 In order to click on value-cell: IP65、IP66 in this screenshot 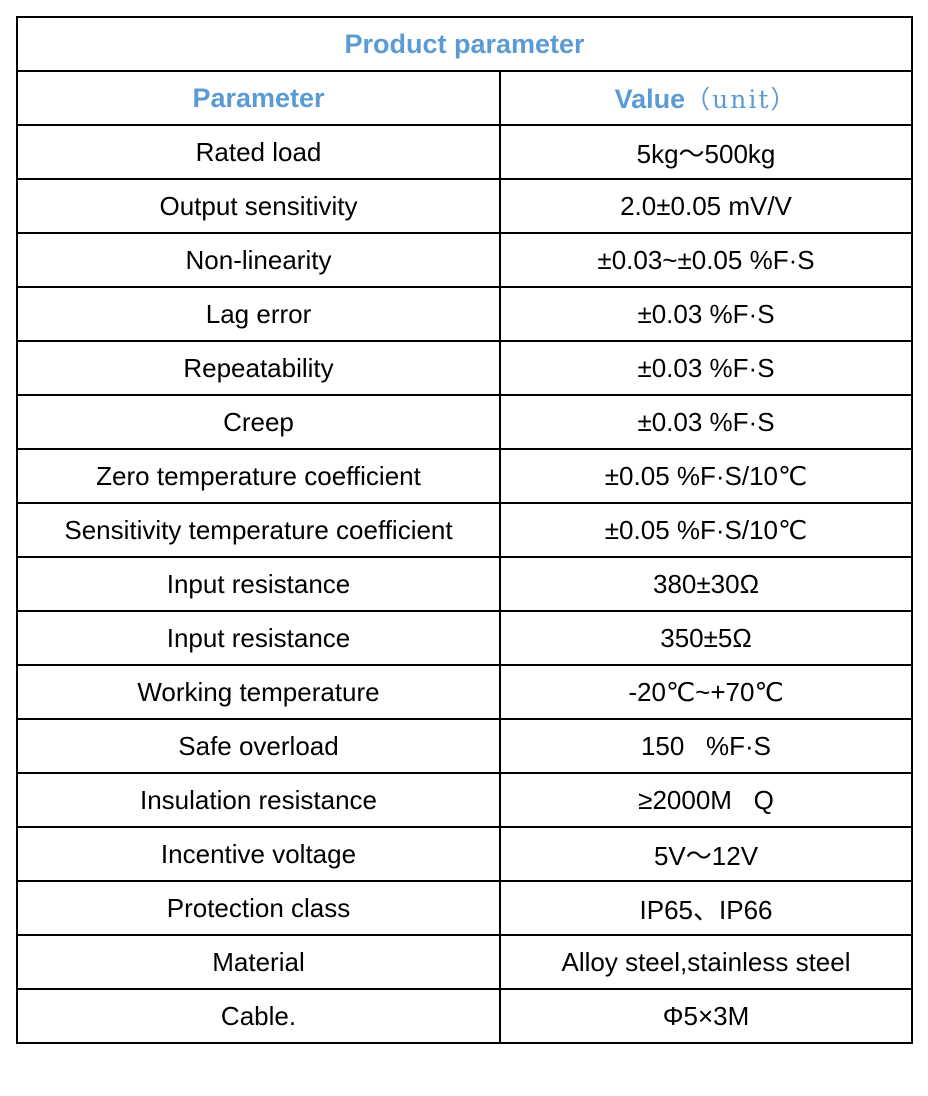, I will do `click(706, 908)`.